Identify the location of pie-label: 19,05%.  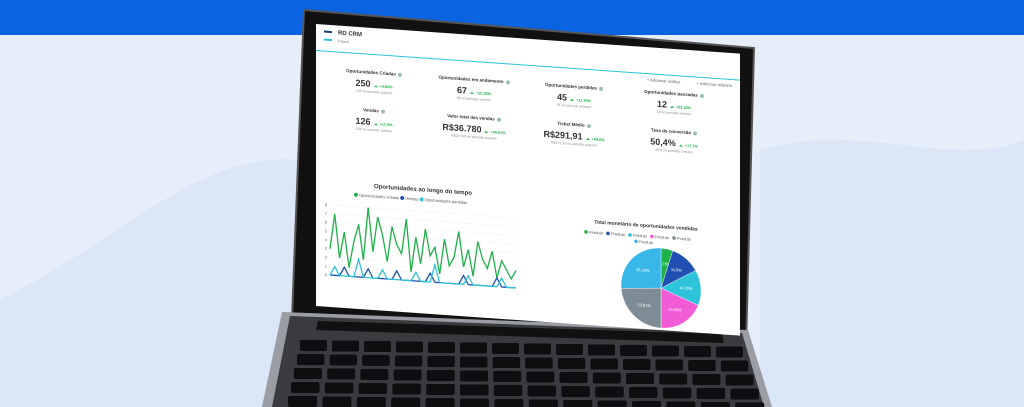
(675, 310).